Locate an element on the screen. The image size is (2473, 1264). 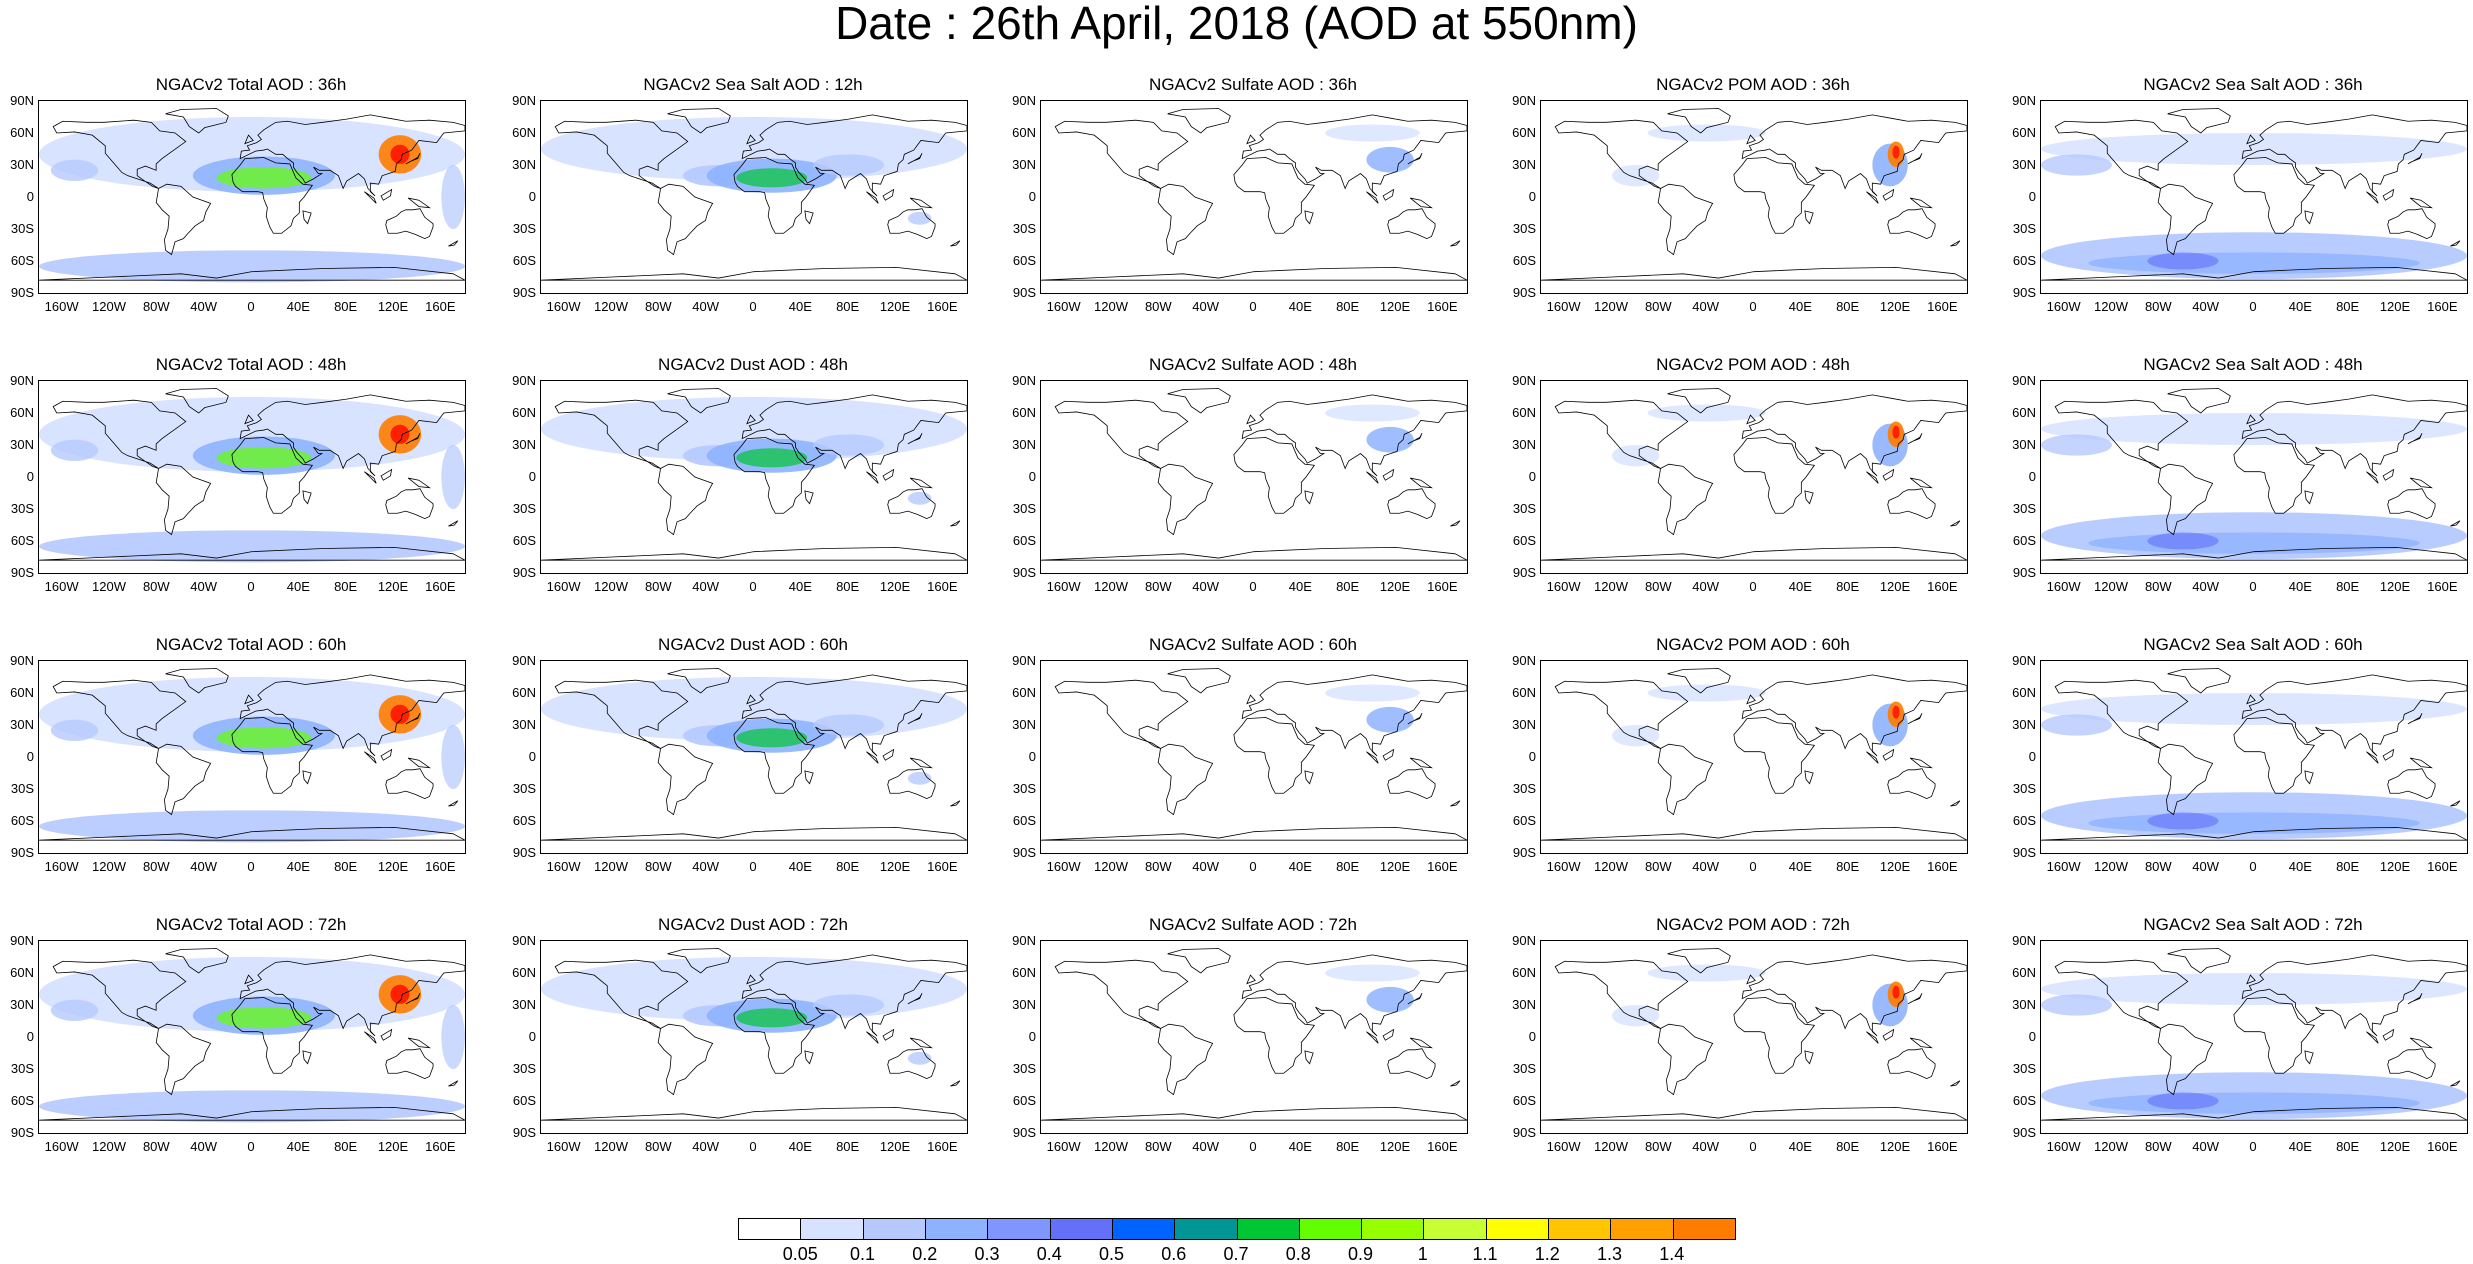
colorbar-label: 0.05 is located at coordinates (800, 1254).